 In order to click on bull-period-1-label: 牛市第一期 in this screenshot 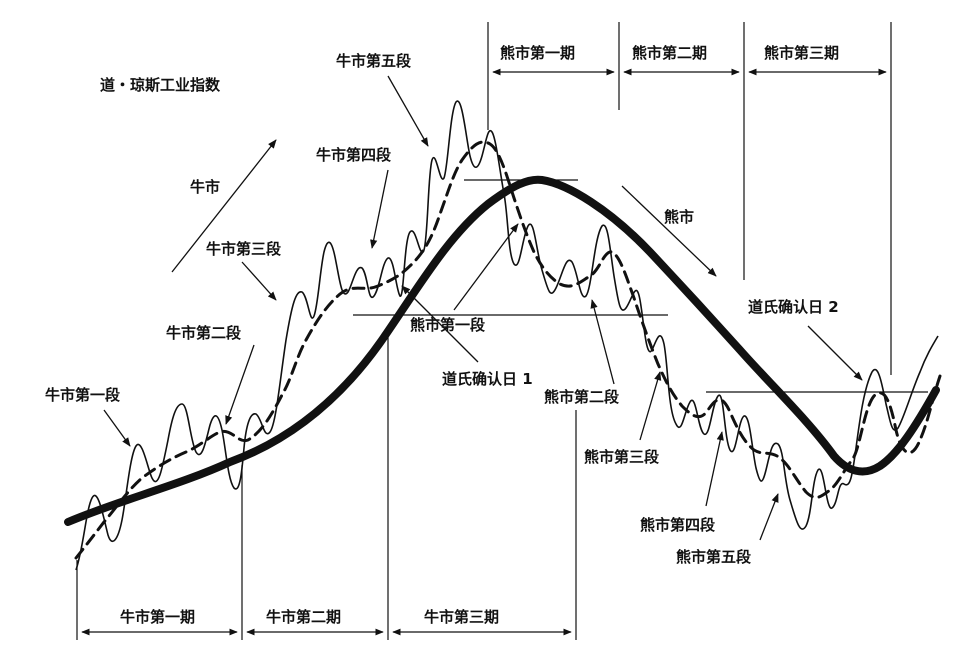, I will do `click(157, 617)`.